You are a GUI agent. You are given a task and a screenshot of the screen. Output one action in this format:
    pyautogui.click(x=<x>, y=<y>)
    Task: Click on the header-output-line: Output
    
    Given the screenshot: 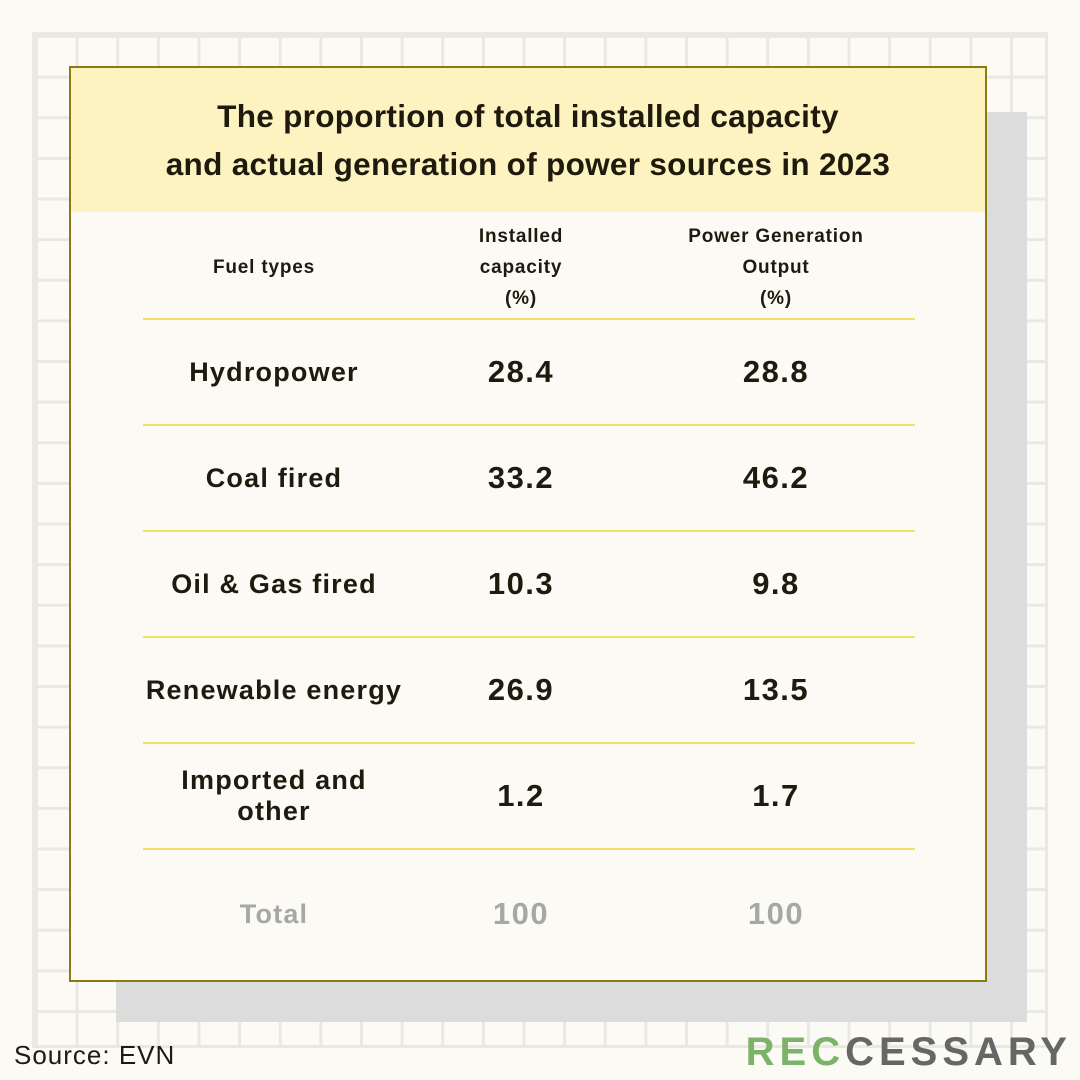 What is the action you would take?
    pyautogui.click(x=776, y=267)
    